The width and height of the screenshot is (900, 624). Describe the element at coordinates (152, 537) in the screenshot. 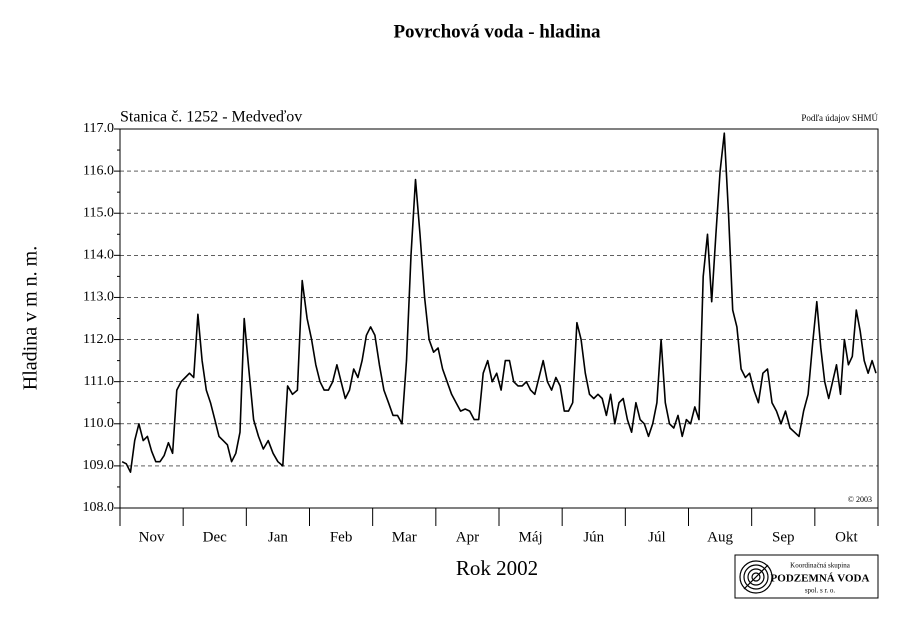

I see `x-tick-label: Nov` at that location.